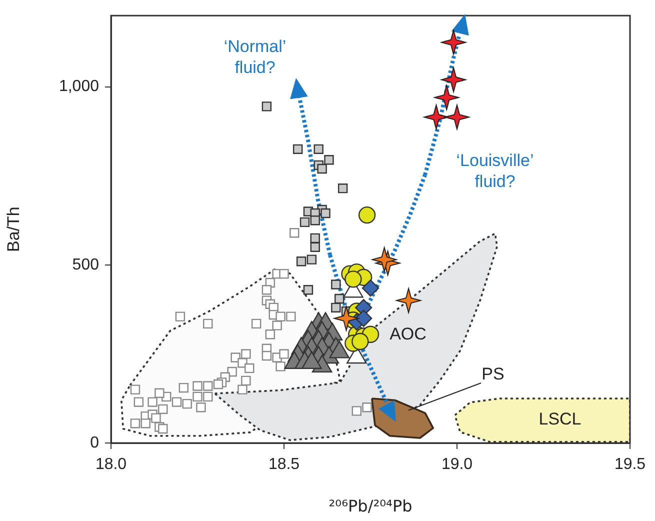 This screenshot has width=655, height=521. Describe the element at coordinates (408, 334) in the screenshot. I see `annotation: AOC` at that location.